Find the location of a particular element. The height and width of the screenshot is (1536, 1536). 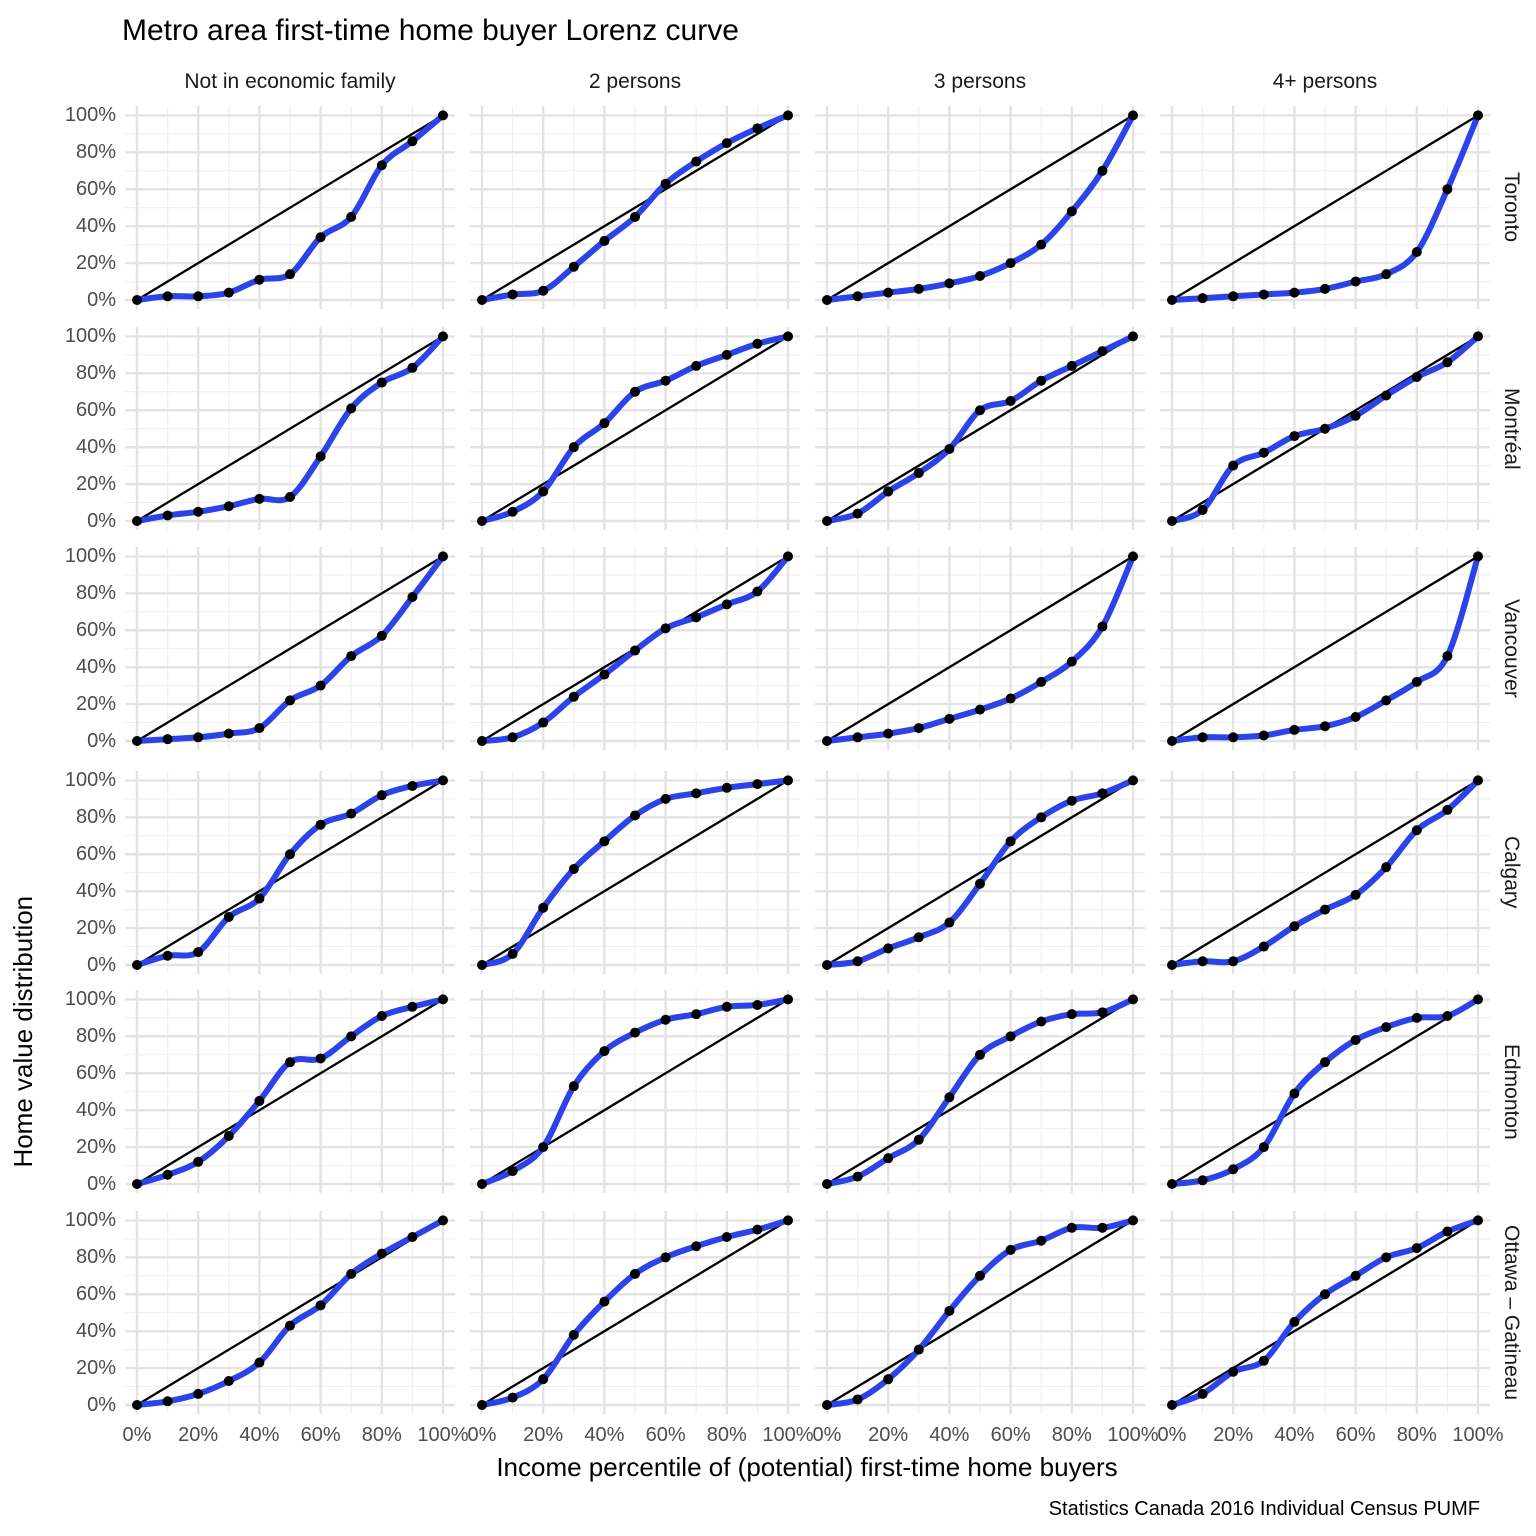

panel-ottawa-gatineau-3-persons is located at coordinates (980, 1312).